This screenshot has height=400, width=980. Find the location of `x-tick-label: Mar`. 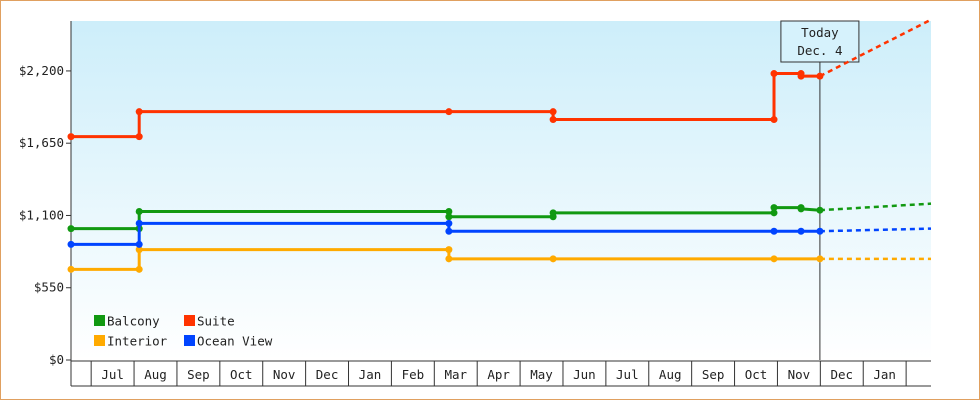

x-tick-label: Mar is located at coordinates (455, 374).